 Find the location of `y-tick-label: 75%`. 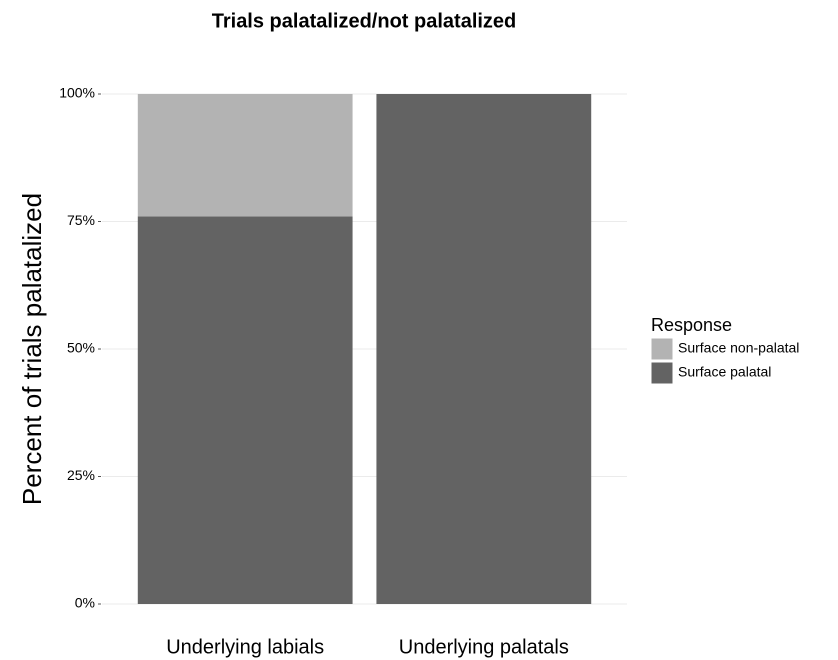

y-tick-label: 75% is located at coordinates (81, 220).